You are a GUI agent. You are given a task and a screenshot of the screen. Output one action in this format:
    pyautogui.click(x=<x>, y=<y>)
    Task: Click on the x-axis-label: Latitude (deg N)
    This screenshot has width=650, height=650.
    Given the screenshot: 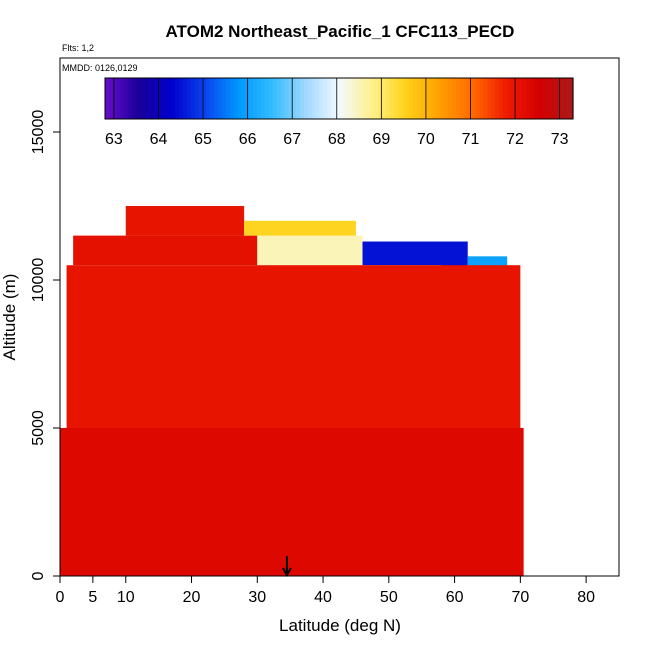 What is the action you would take?
    pyautogui.click(x=340, y=625)
    